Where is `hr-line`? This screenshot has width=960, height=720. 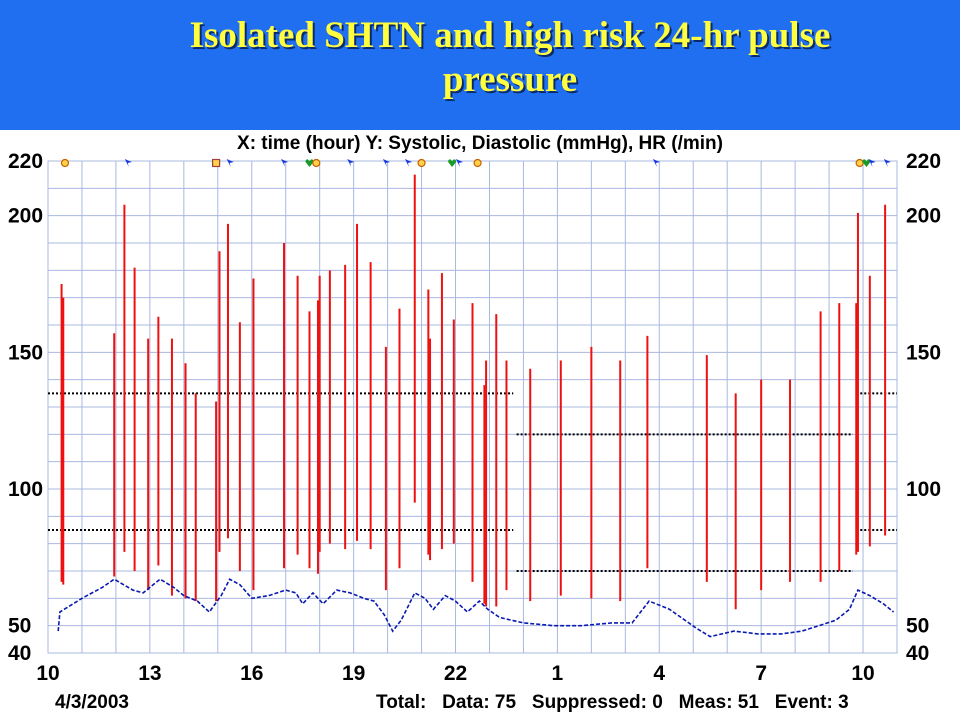 hr-line is located at coordinates (476, 608).